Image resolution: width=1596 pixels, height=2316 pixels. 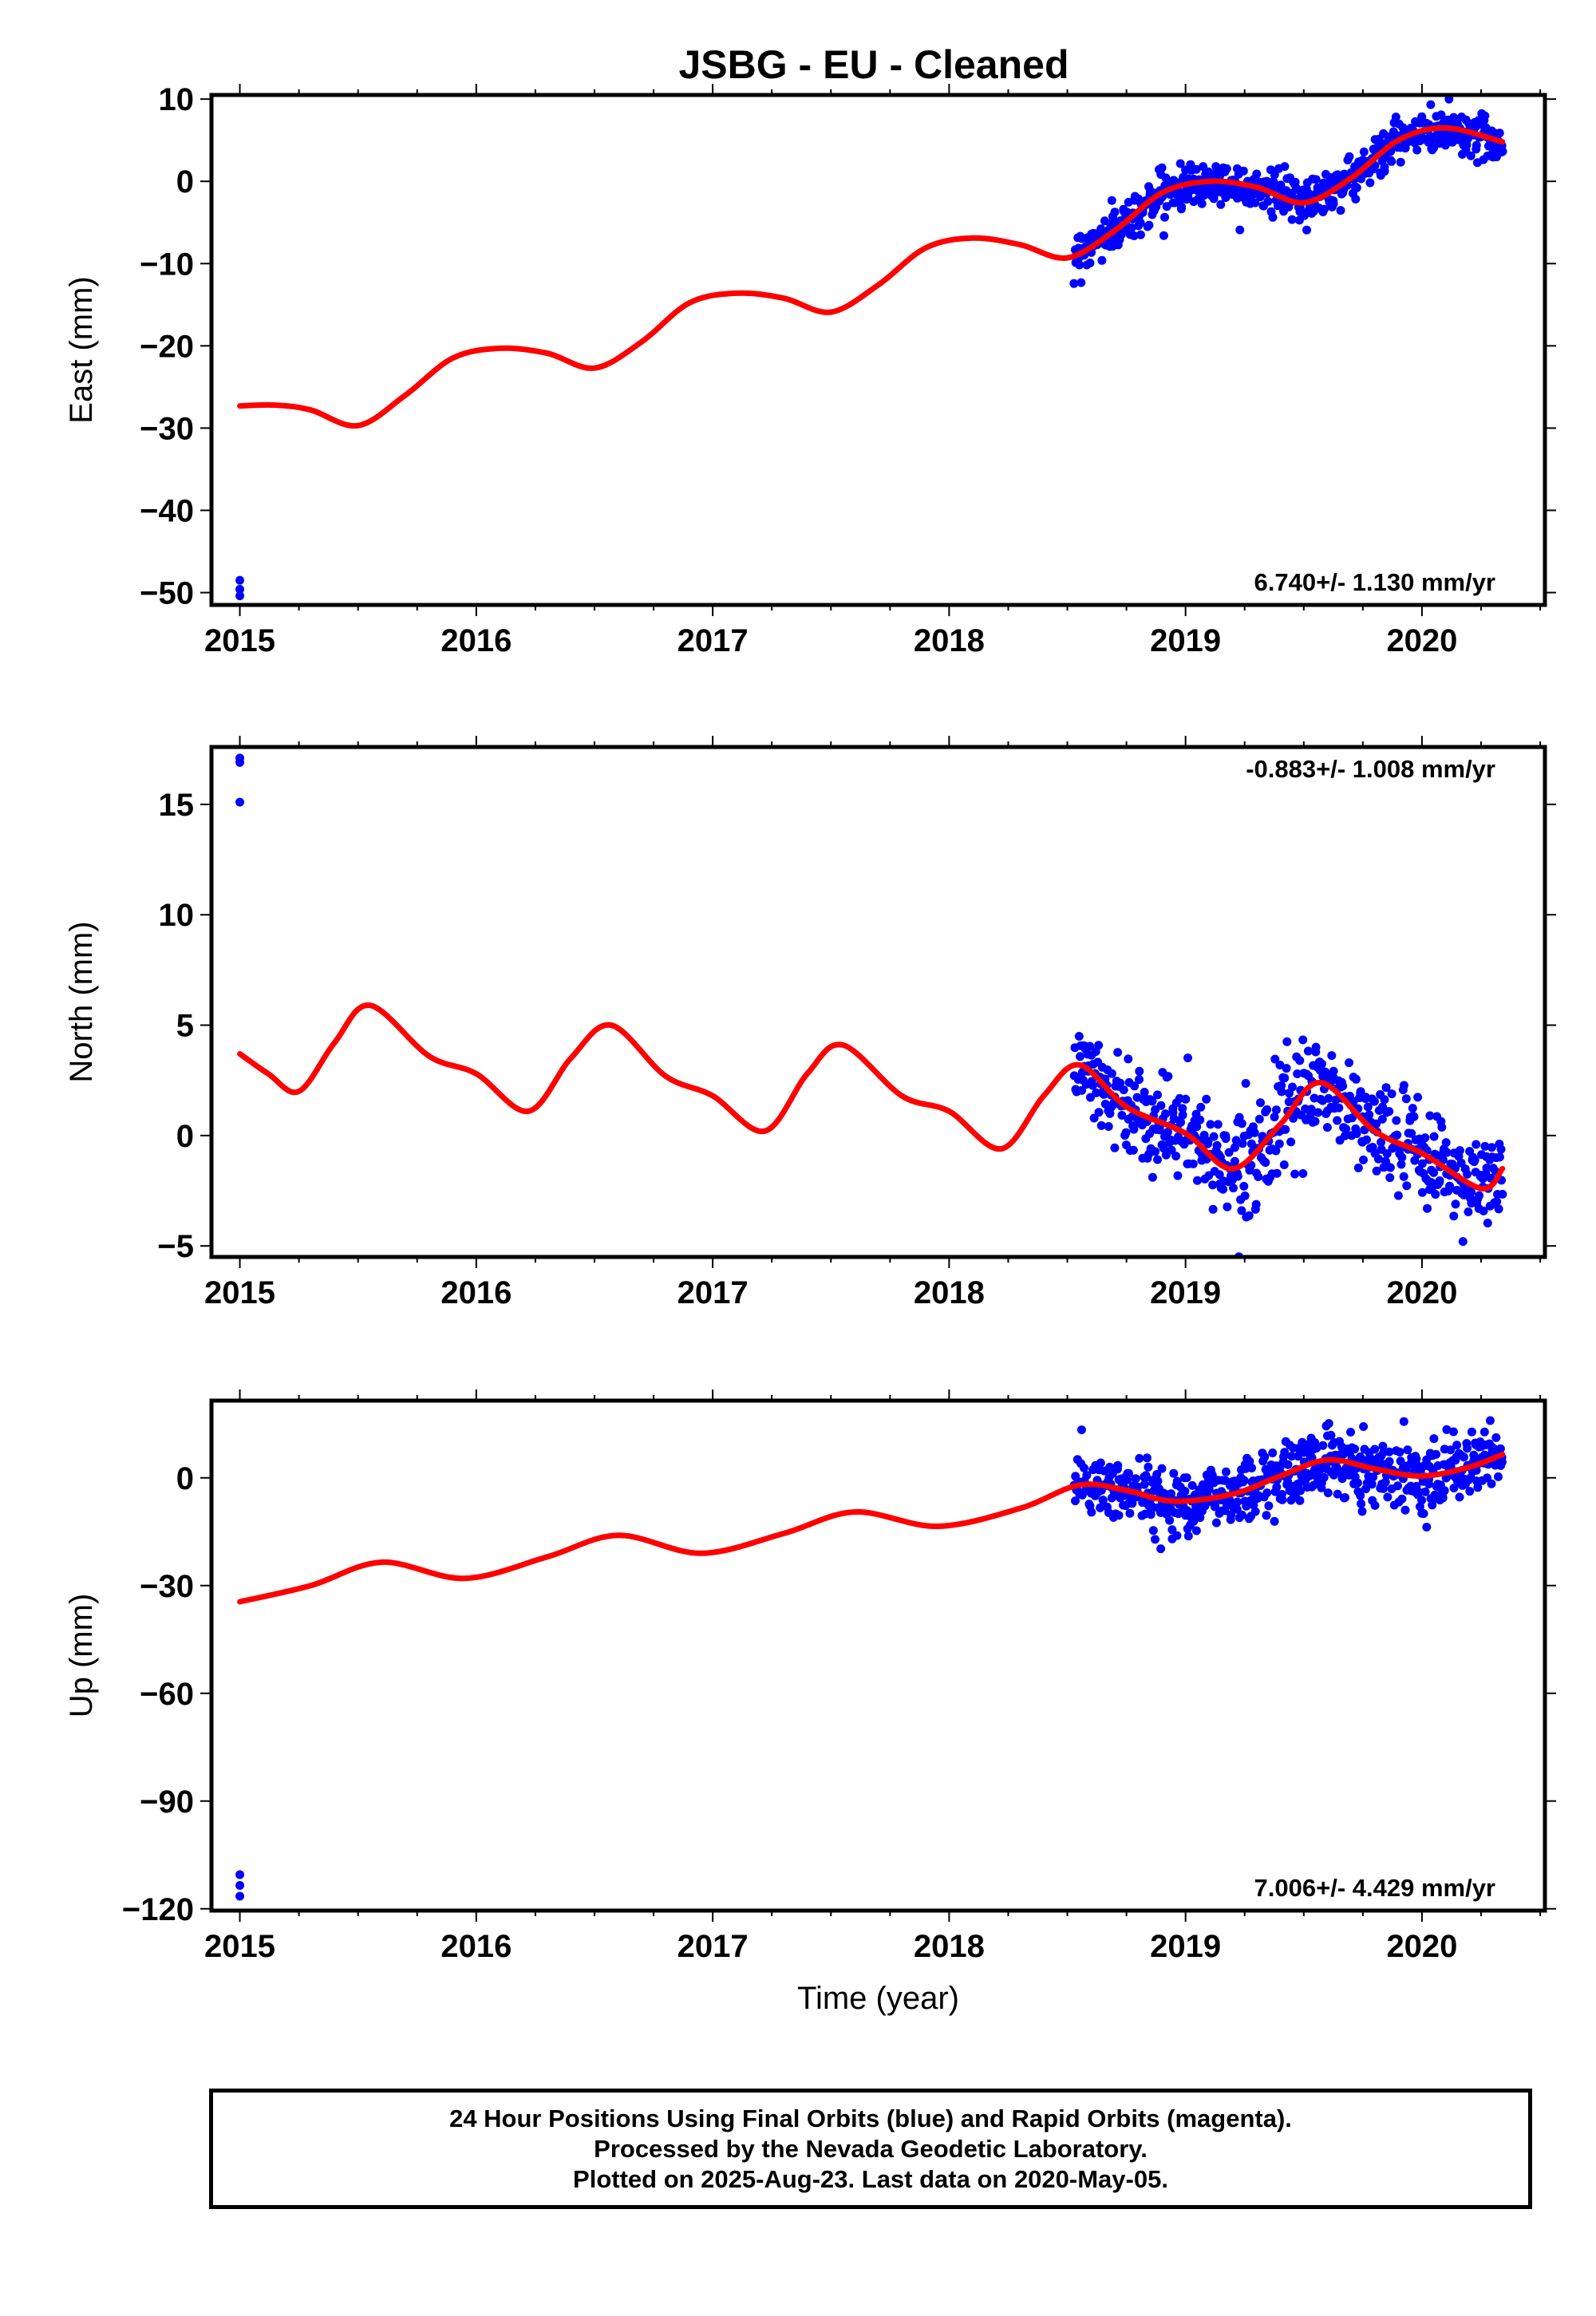 What do you see at coordinates (871, 1528) in the screenshot?
I see `model-fit-line` at bounding box center [871, 1528].